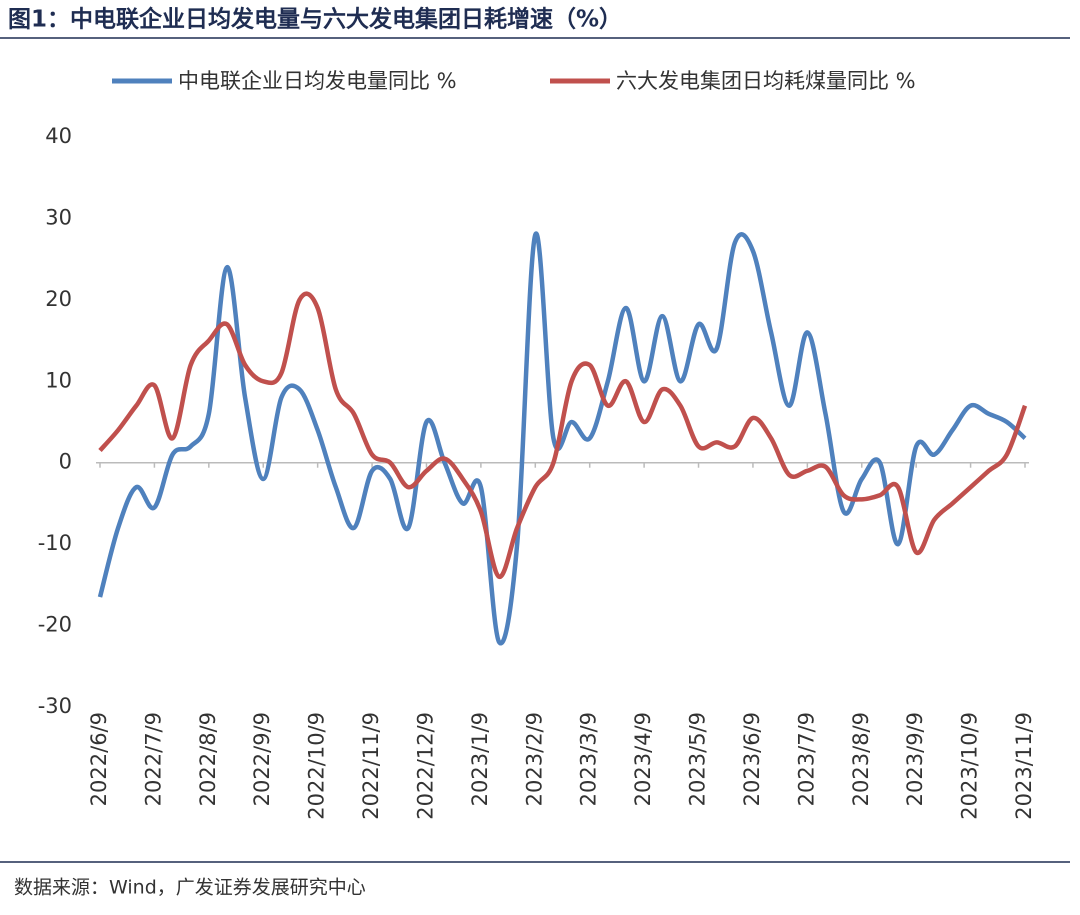 The image size is (1080, 915). Describe the element at coordinates (58, 217) in the screenshot. I see `y-tick-label: 30` at that location.